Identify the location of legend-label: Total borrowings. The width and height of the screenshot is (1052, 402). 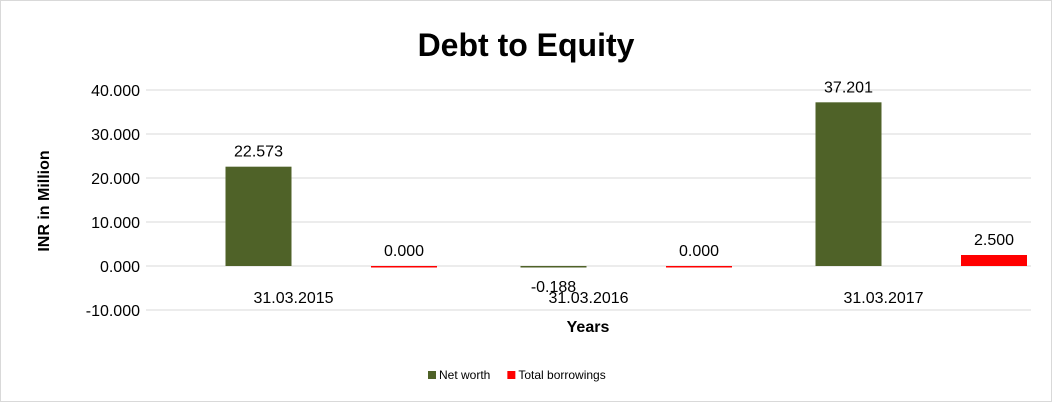
(561, 375).